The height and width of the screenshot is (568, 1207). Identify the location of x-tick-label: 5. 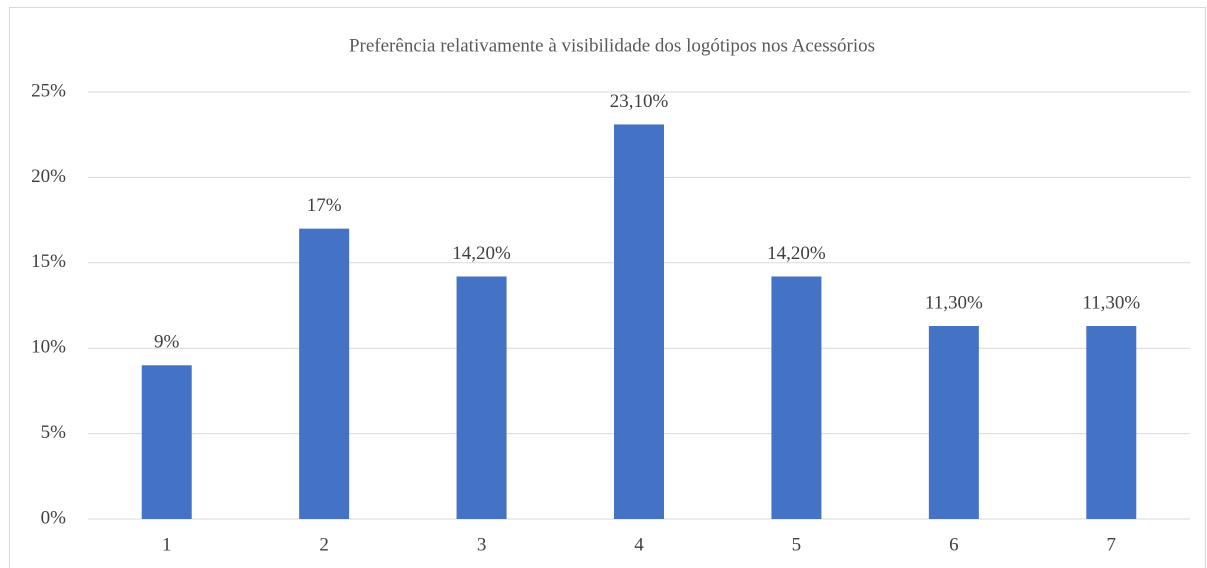
(797, 544).